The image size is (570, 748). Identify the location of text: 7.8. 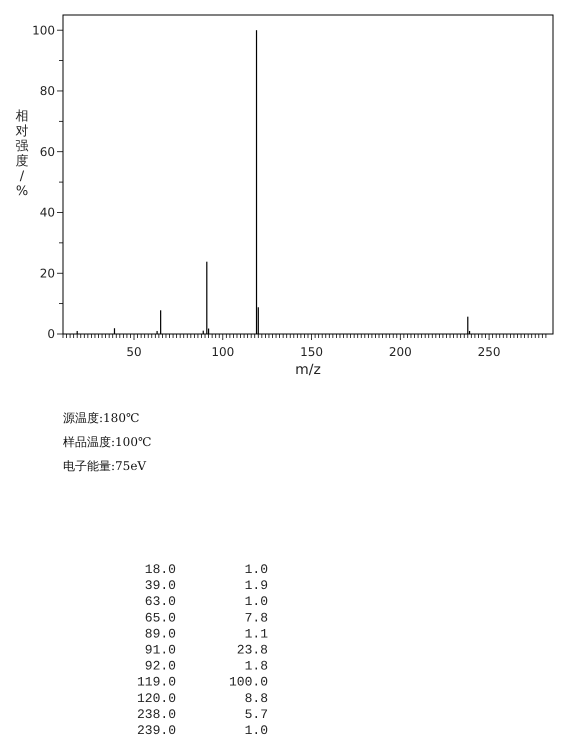
(256, 618).